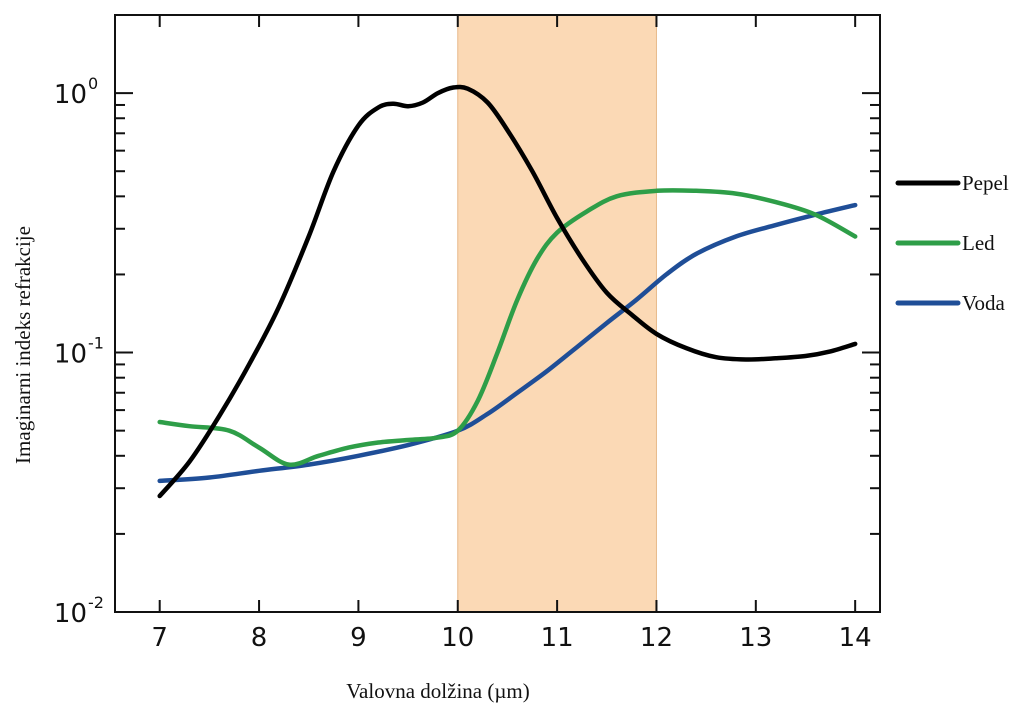 The width and height of the screenshot is (1027, 706). What do you see at coordinates (159, 638) in the screenshot?
I see `x-tick-label: 7` at bounding box center [159, 638].